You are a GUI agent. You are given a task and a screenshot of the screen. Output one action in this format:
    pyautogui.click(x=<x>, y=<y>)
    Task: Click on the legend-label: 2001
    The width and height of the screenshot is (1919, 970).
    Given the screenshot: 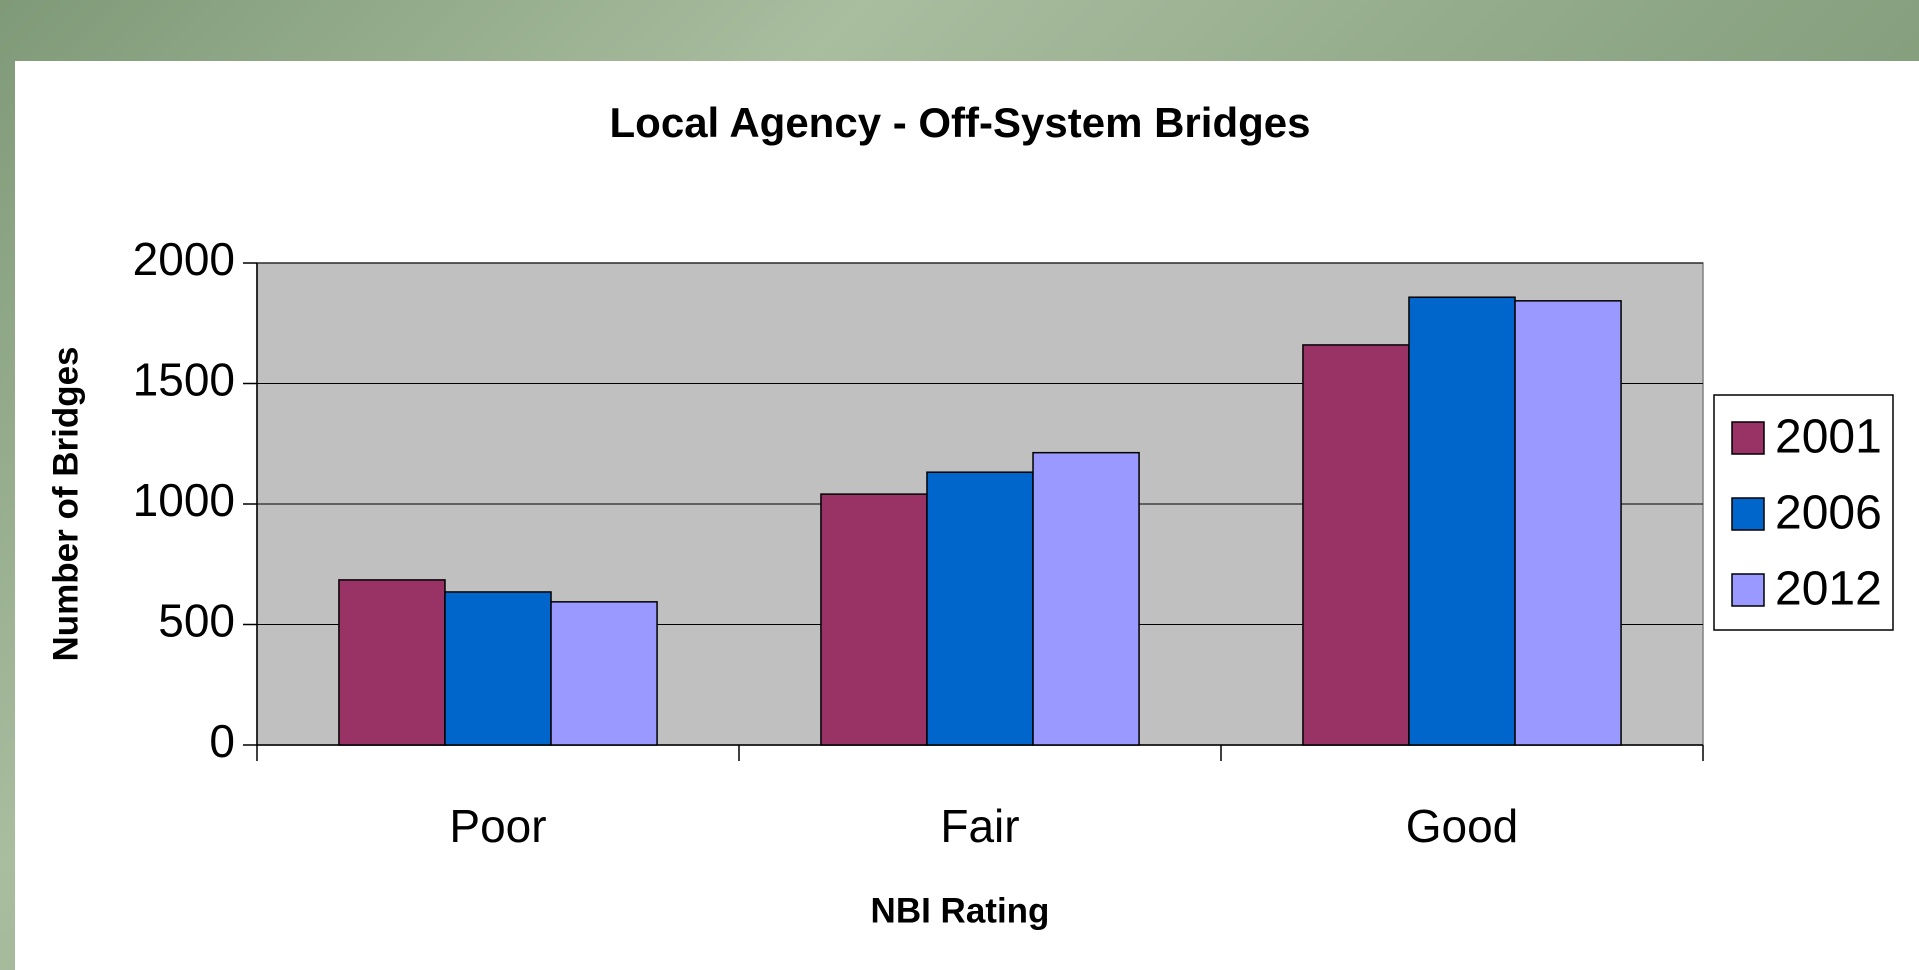 What is the action you would take?
    pyautogui.click(x=1828, y=437)
    